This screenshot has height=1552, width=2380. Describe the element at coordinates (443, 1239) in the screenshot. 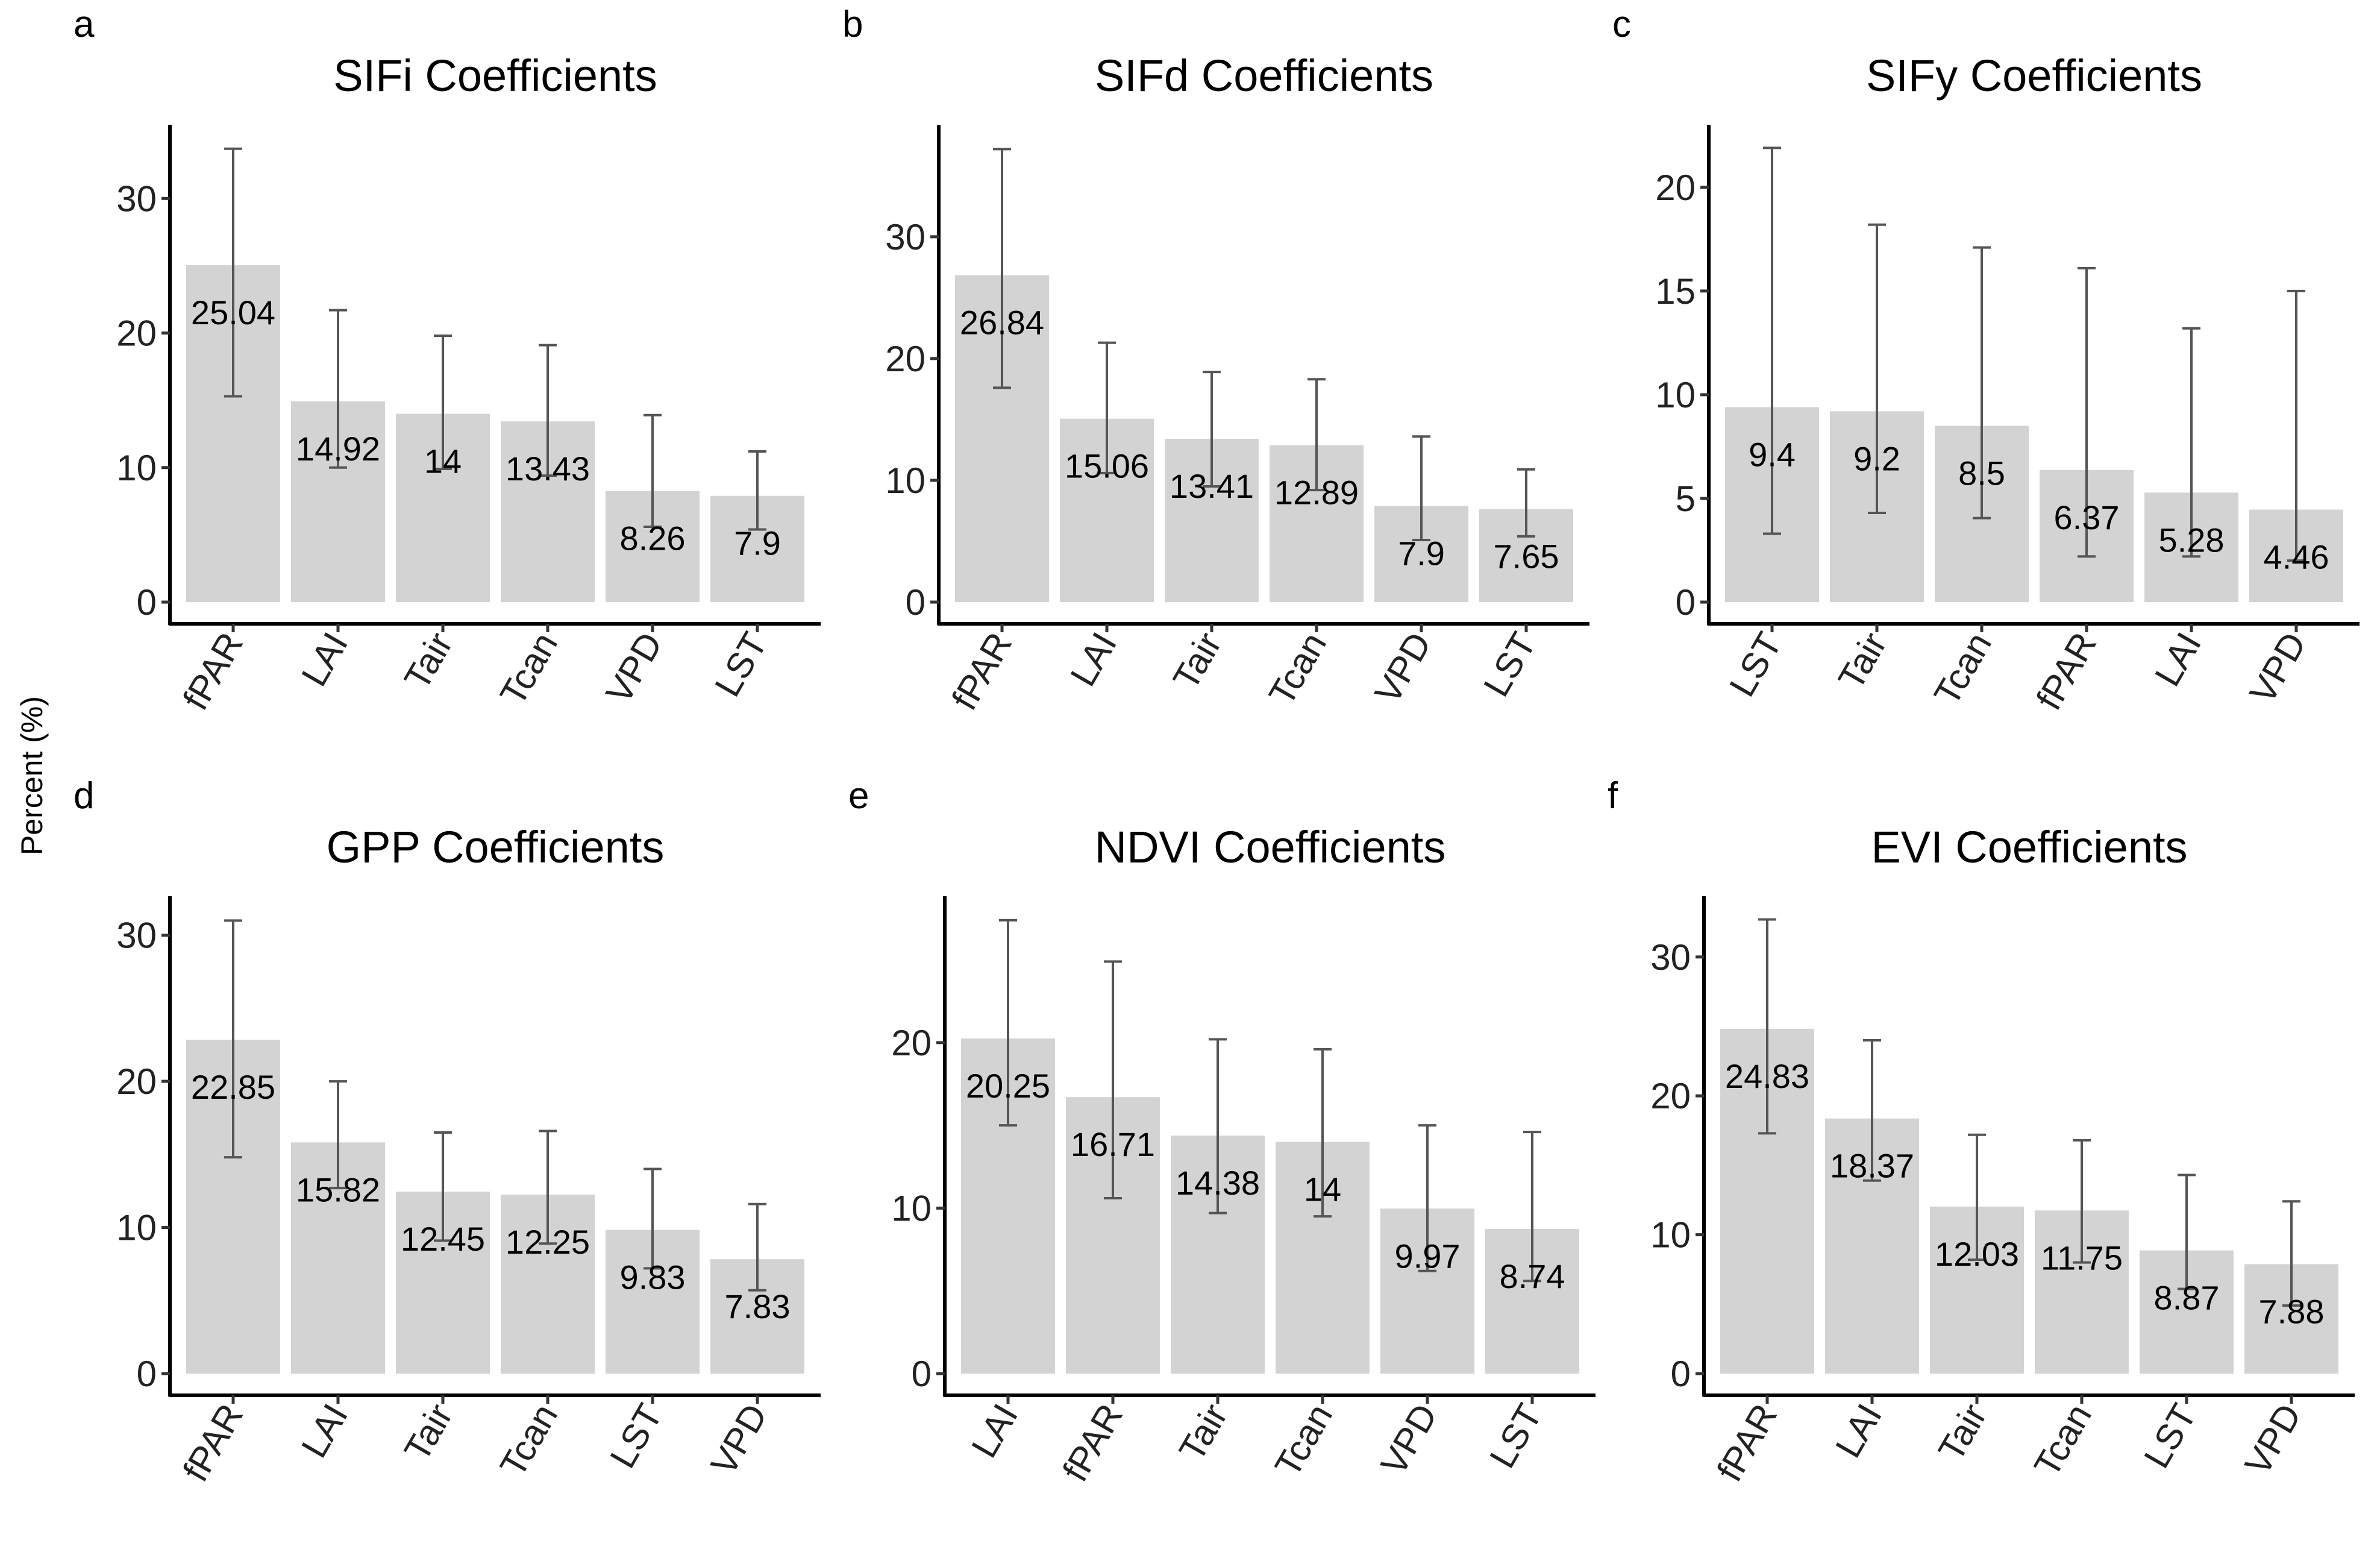

I see `bar-value-label: 12.45` at that location.